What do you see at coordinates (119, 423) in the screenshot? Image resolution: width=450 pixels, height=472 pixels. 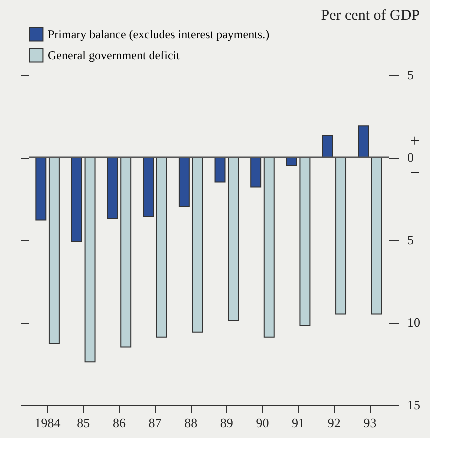 I see `x-tick-label: 86` at bounding box center [119, 423].